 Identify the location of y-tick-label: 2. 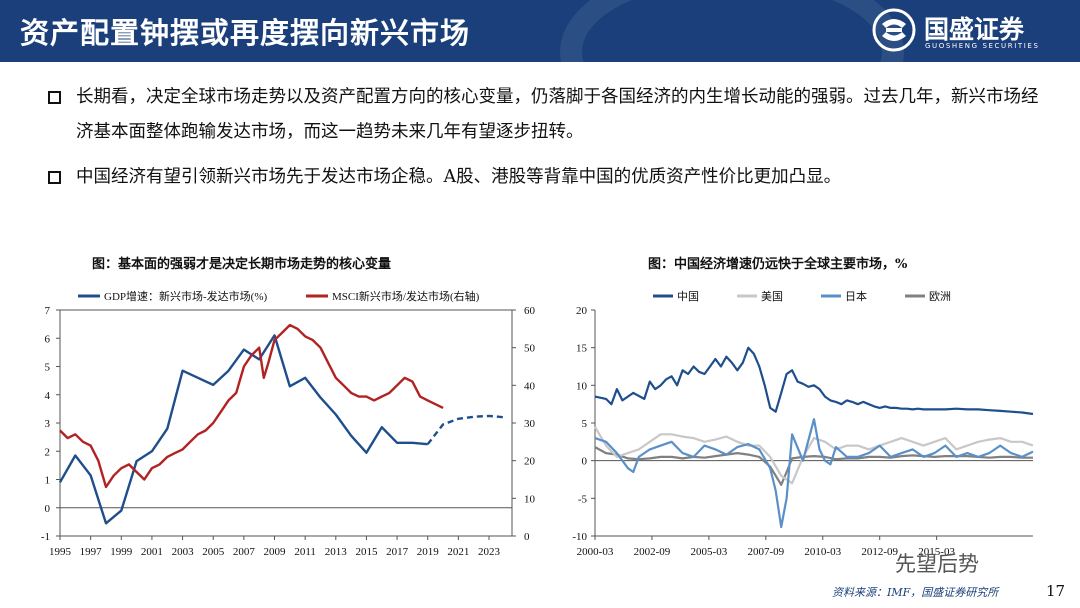
(48, 452).